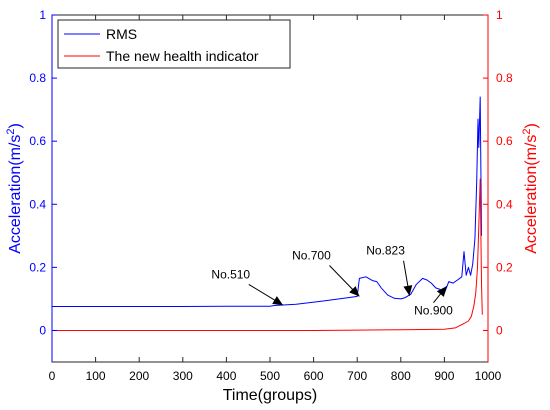 The height and width of the screenshot is (410, 550). I want to click on y-axis-right-label: Acceleration(m/s2), so click(530, 188).